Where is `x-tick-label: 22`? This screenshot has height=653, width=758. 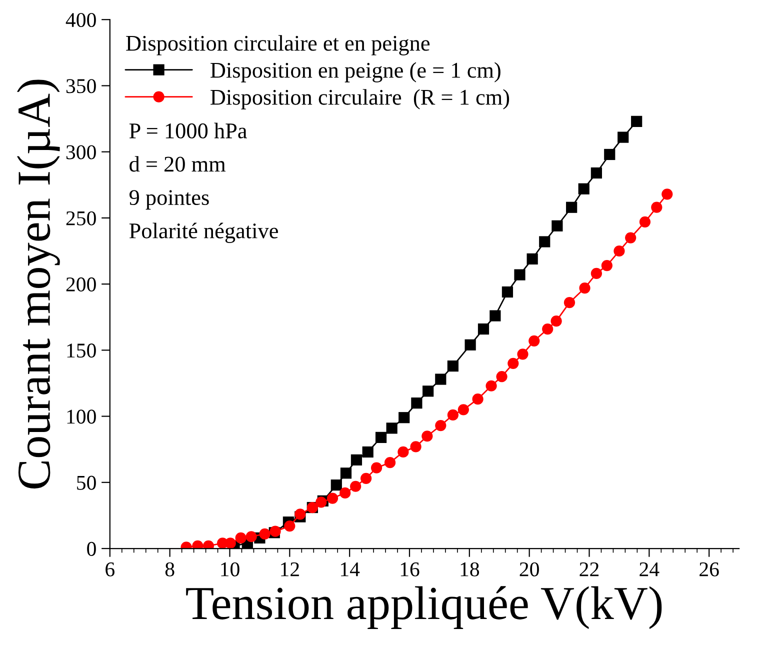
x-tick-label: 22 is located at coordinates (589, 569).